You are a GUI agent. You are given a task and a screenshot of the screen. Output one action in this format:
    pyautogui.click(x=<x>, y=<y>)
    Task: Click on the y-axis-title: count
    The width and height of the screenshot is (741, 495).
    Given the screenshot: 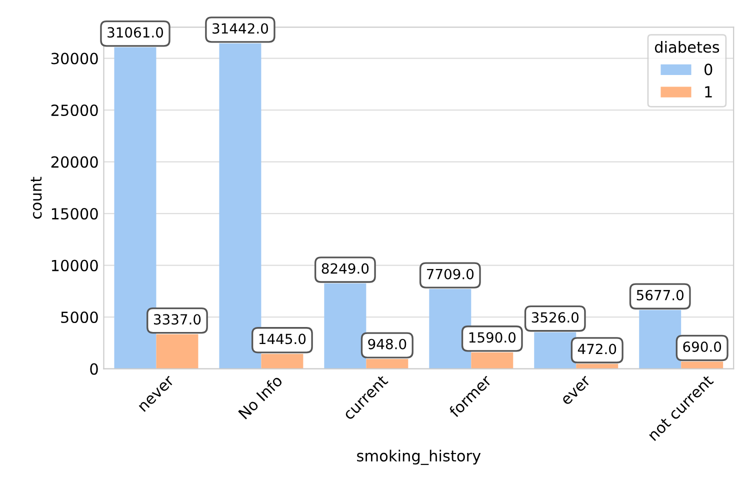 What is the action you would take?
    pyautogui.click(x=36, y=197)
    